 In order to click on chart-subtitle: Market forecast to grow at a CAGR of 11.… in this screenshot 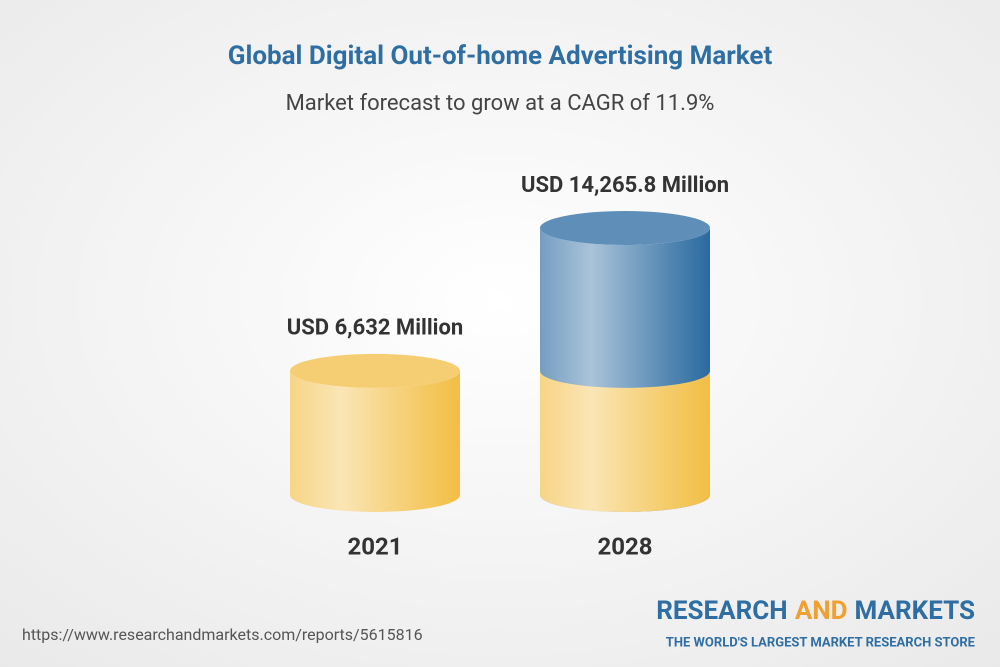, I will do `click(500, 103)`.